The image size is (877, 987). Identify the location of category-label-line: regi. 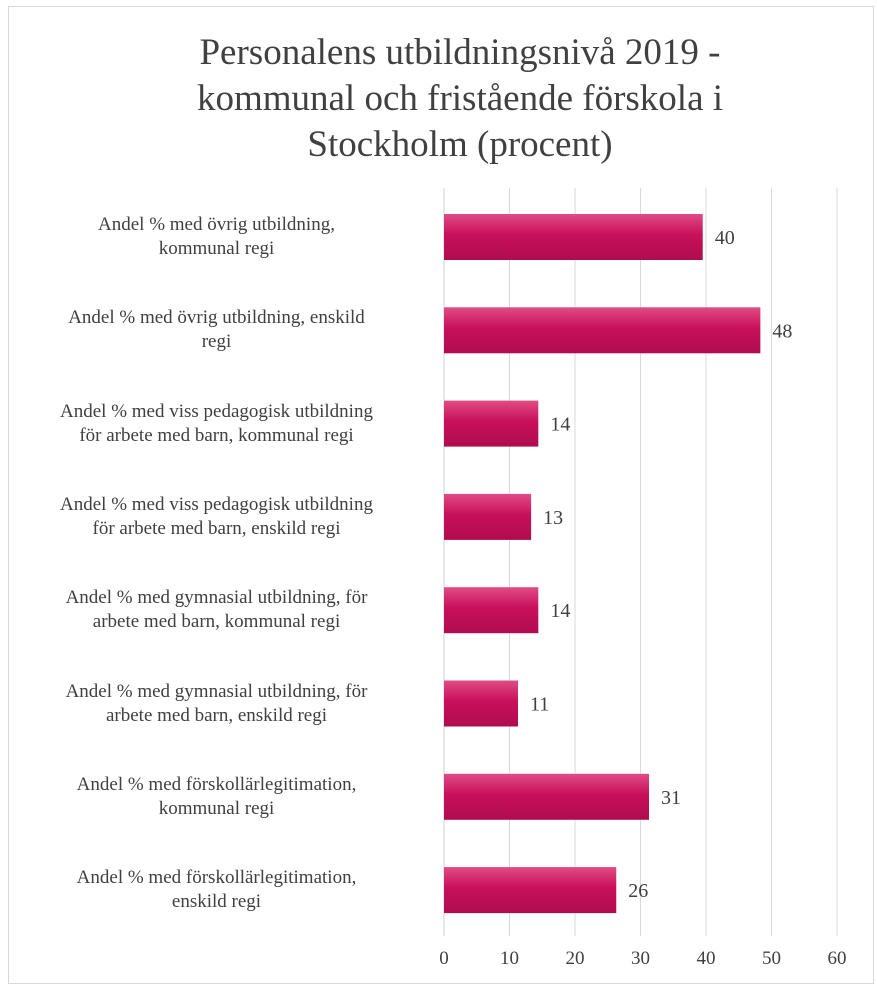
(216, 342).